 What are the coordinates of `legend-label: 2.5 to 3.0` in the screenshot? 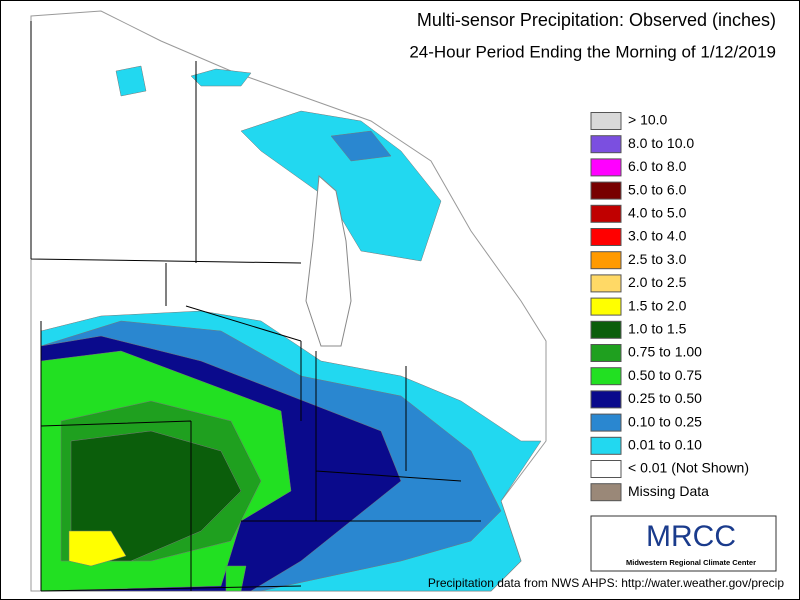 It's located at (657, 259).